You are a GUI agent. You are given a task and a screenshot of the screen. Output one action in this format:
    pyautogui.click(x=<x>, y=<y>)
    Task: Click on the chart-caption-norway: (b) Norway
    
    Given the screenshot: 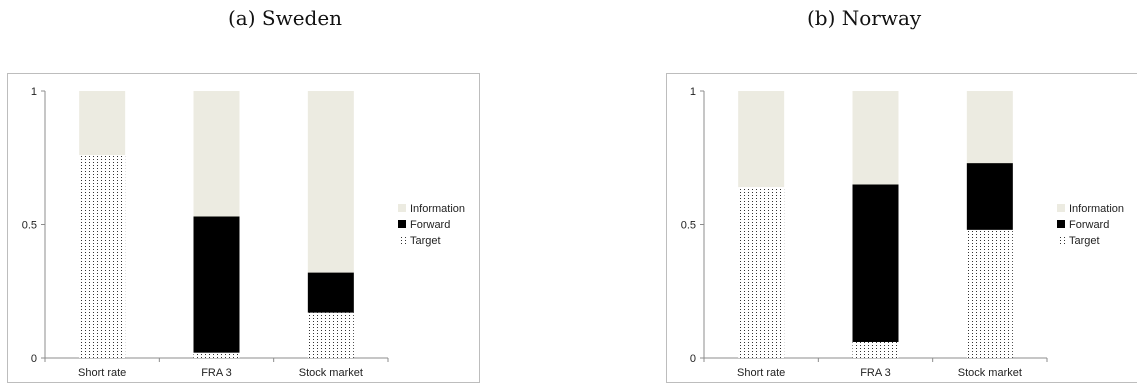 What is the action you would take?
    pyautogui.click(x=864, y=18)
    